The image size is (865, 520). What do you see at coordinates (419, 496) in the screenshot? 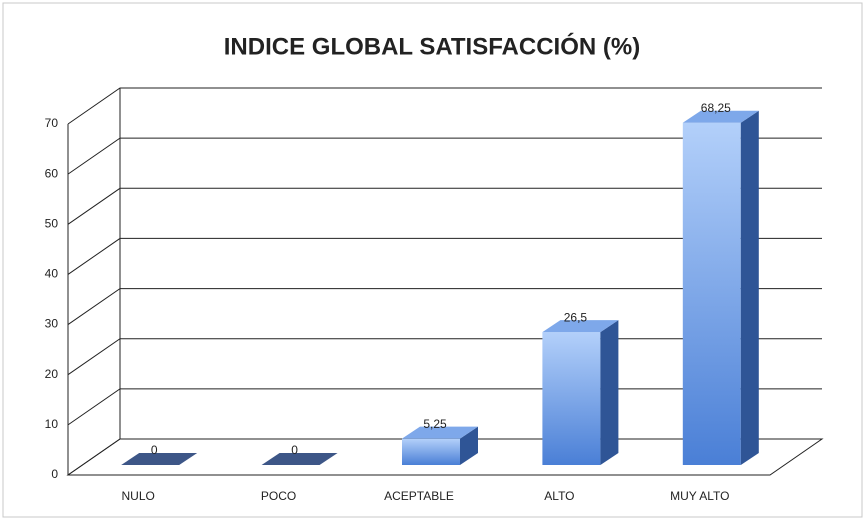
I see `x-tick-label: ACEPTABLE` at bounding box center [419, 496].